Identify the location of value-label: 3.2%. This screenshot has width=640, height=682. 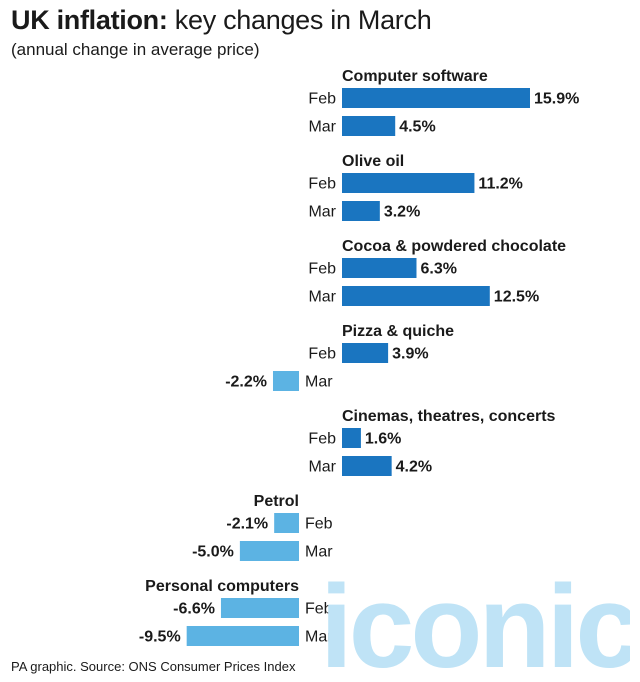
(402, 212).